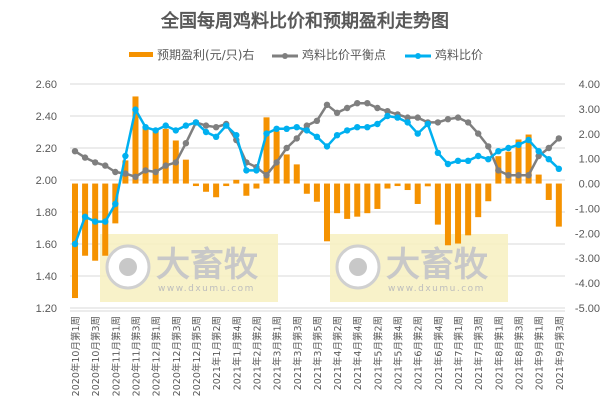 The height and width of the screenshot is (415, 606). I want to click on x-tick-label: 2020年12月第3周, so click(177, 356).